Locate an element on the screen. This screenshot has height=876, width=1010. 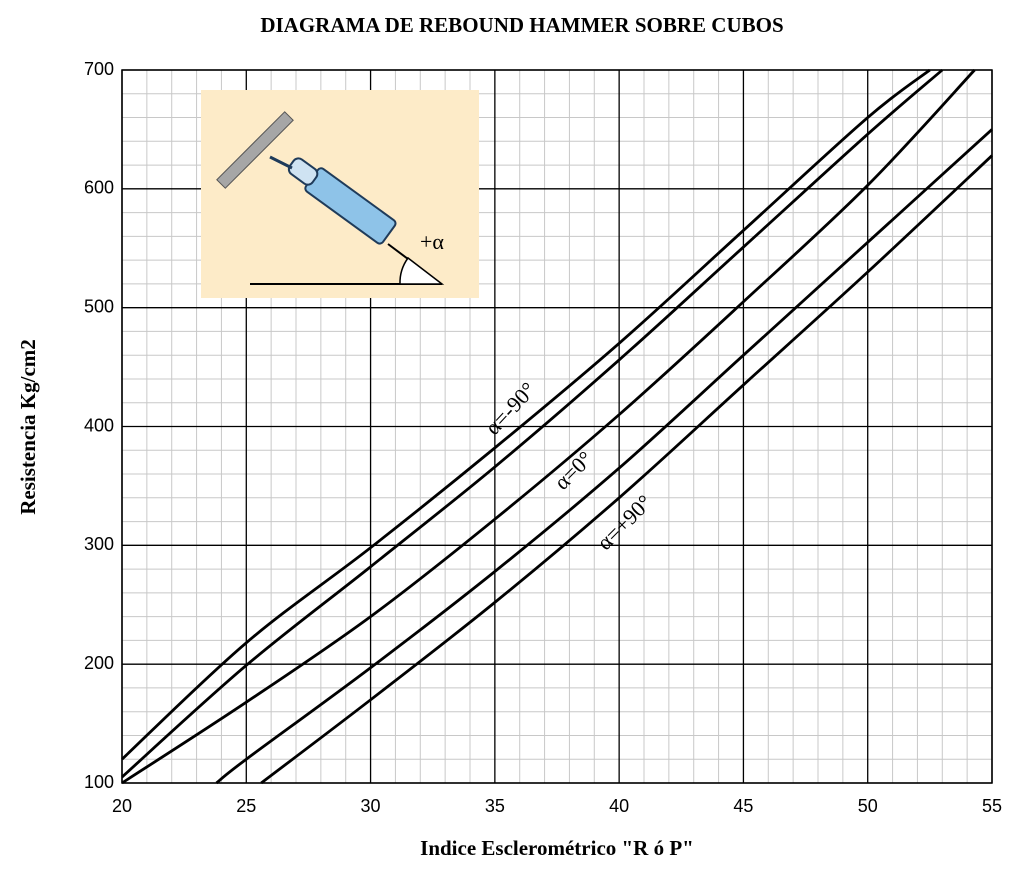
y-tick-label: 500 is located at coordinates (99, 306).